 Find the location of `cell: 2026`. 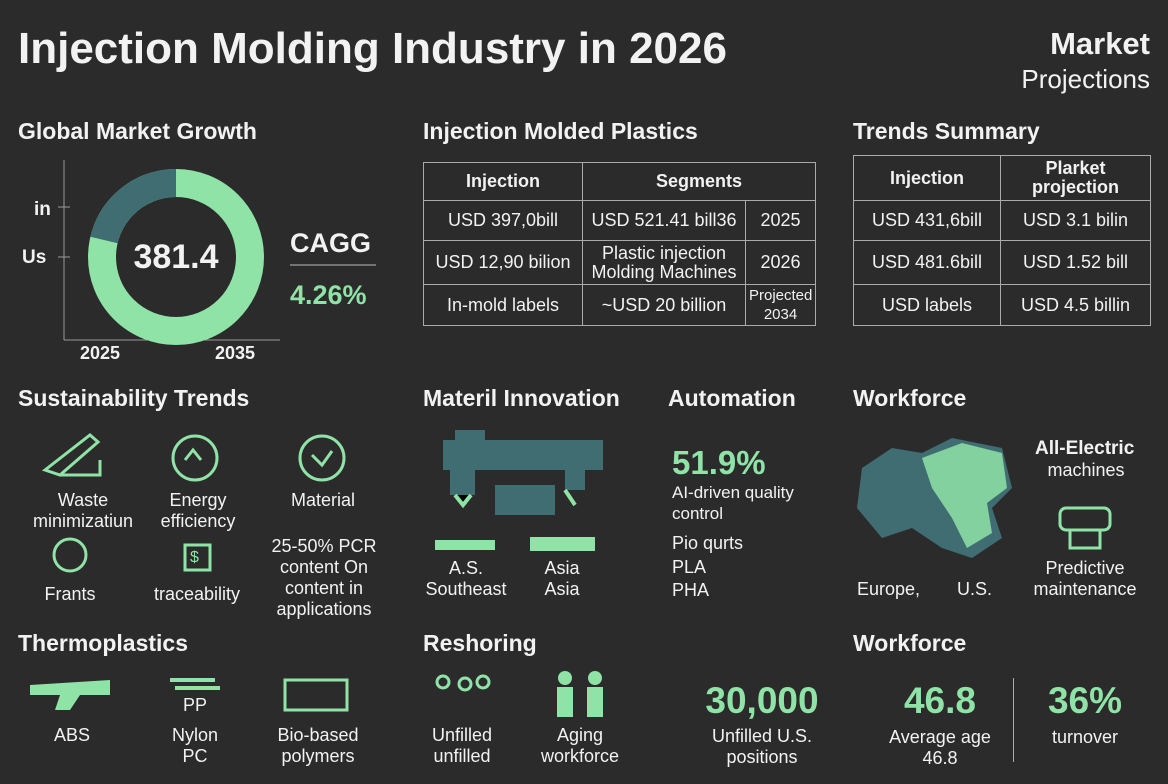

cell: 2026 is located at coordinates (780, 262).